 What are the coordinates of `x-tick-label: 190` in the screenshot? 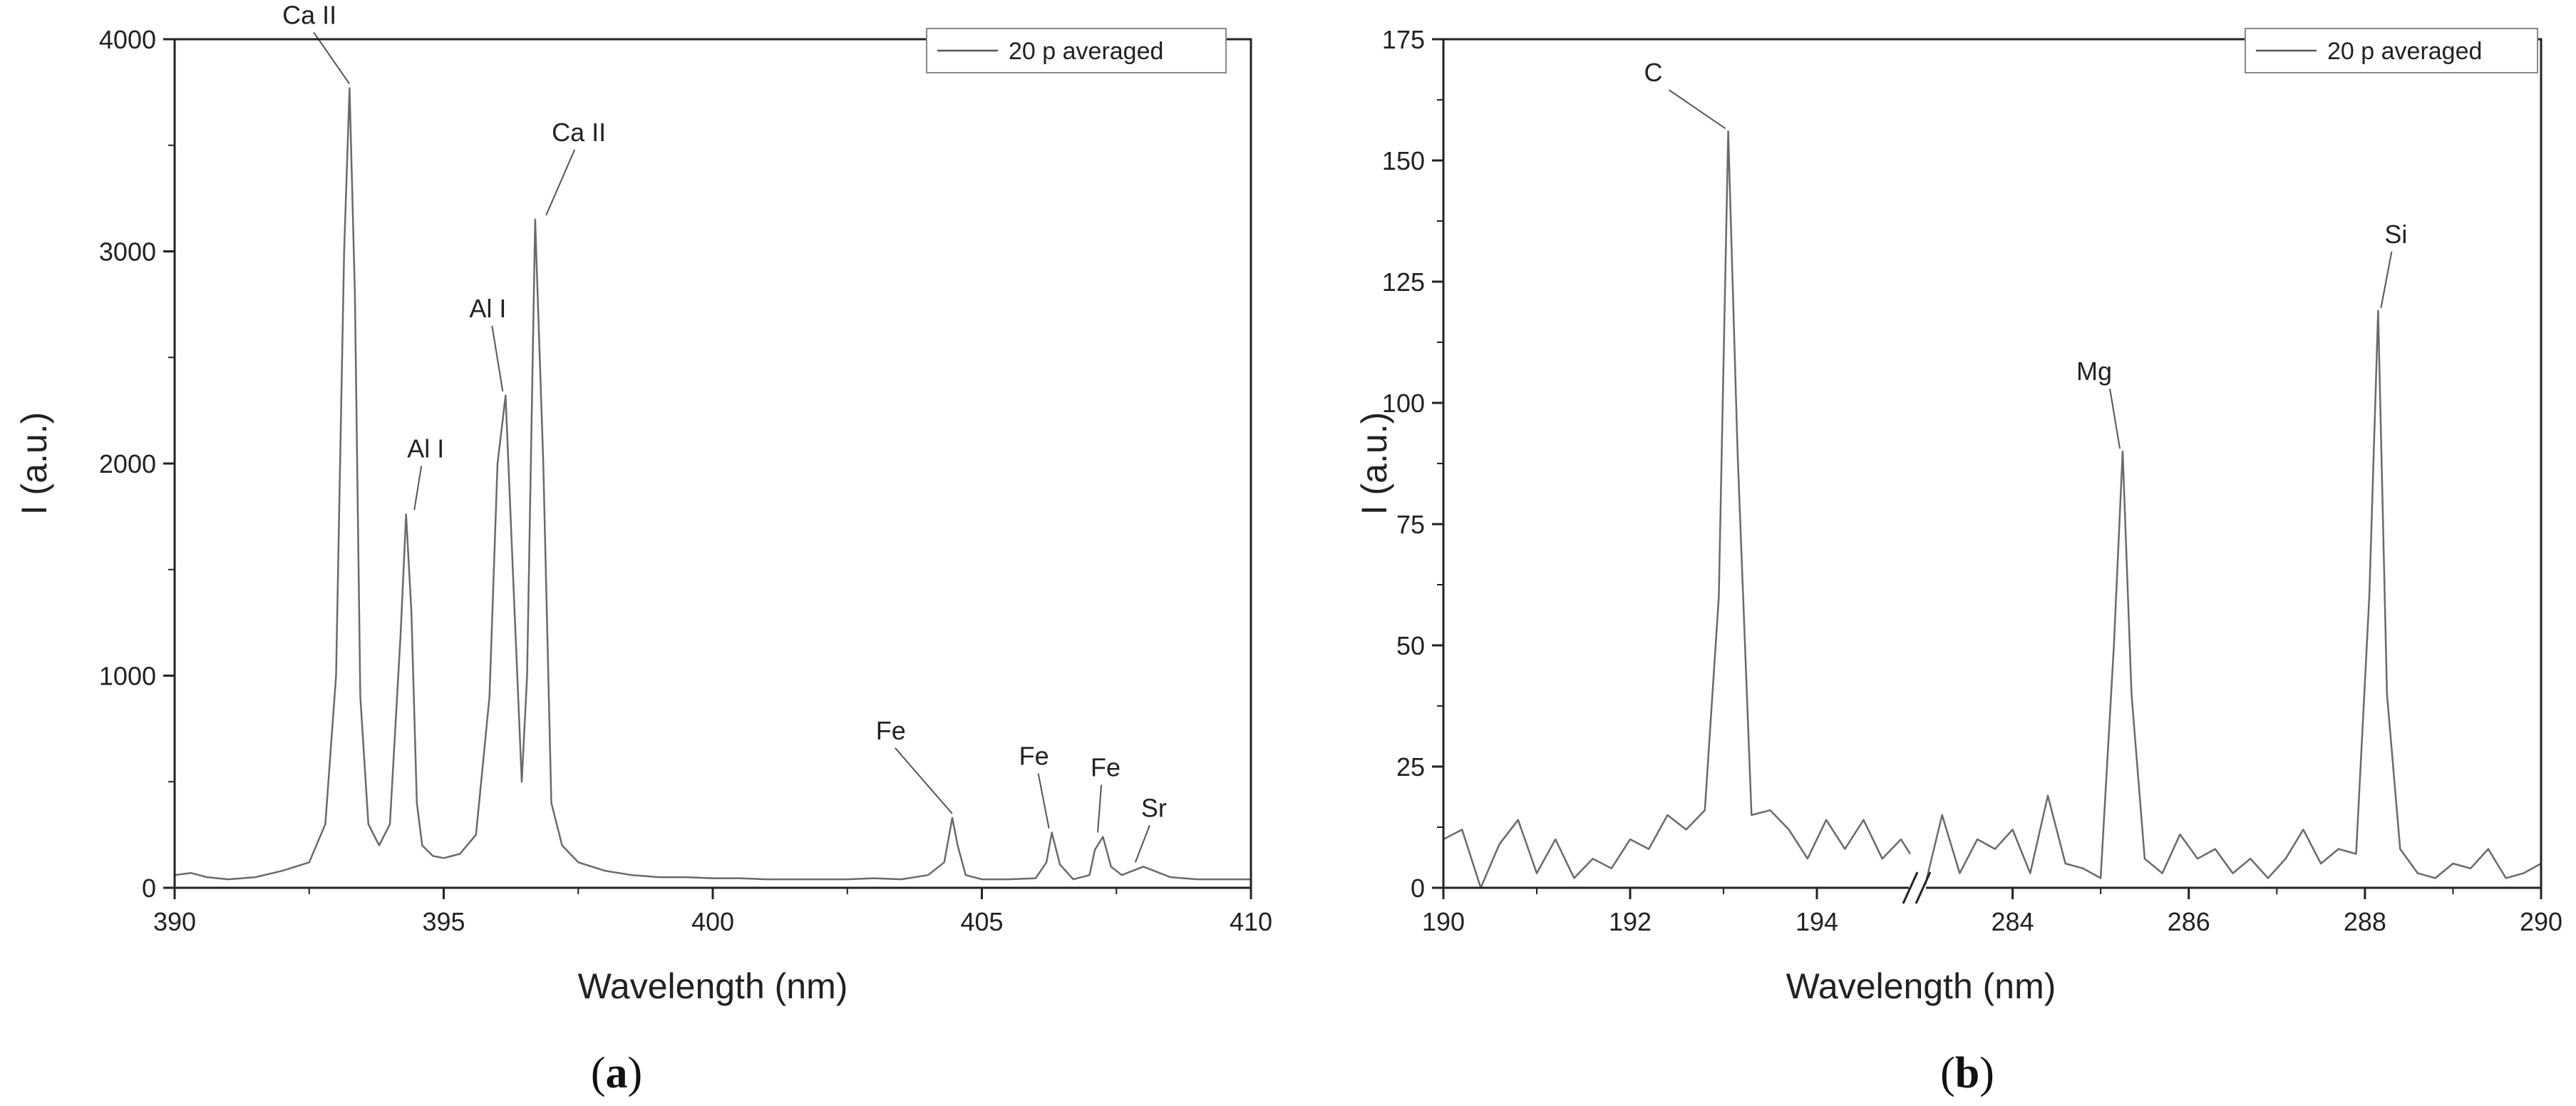 It's located at (1443, 921).